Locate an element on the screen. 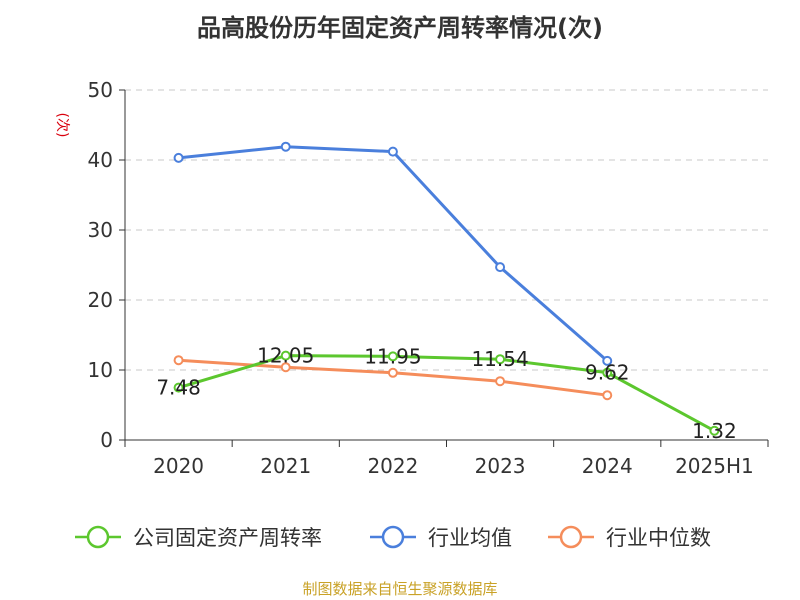 Image resolution: width=800 pixels, height=600 pixels. chart-title: 品高股份历年固定资产周转率情况(次) is located at coordinates (400, 28).